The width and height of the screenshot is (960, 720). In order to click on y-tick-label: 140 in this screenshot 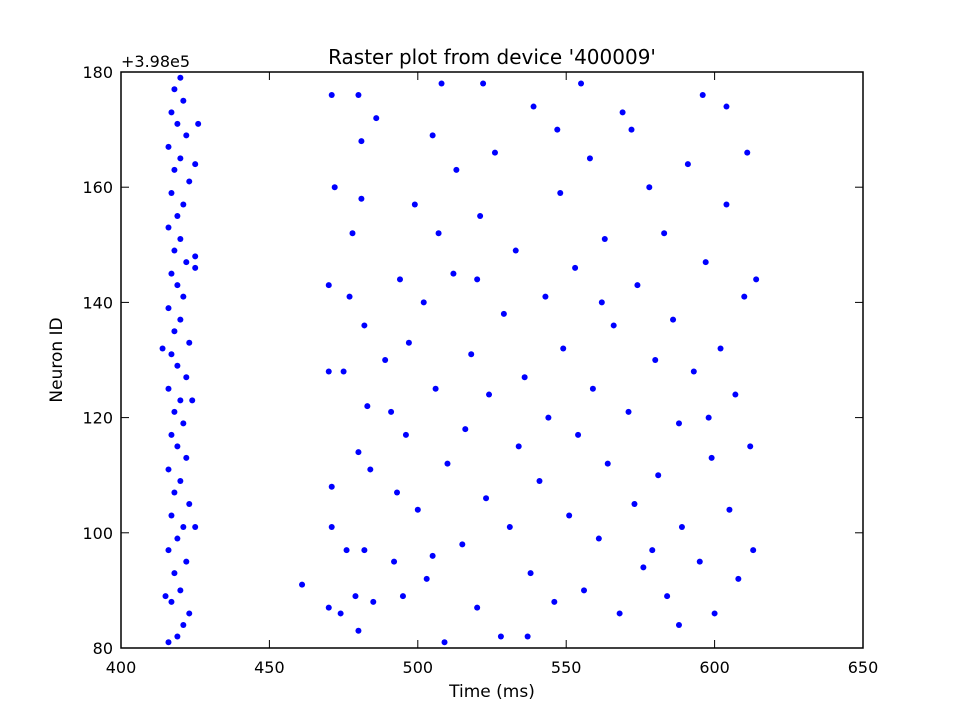, I will do `click(97, 302)`.